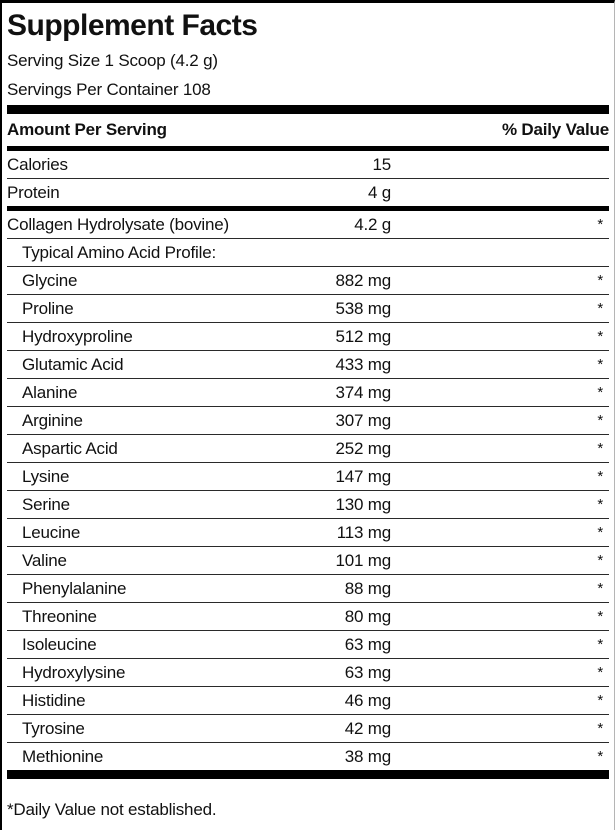 This screenshot has width=615, height=830. What do you see at coordinates (308, 449) in the screenshot?
I see `table-row: Aspartic Acid 252 mg *` at bounding box center [308, 449].